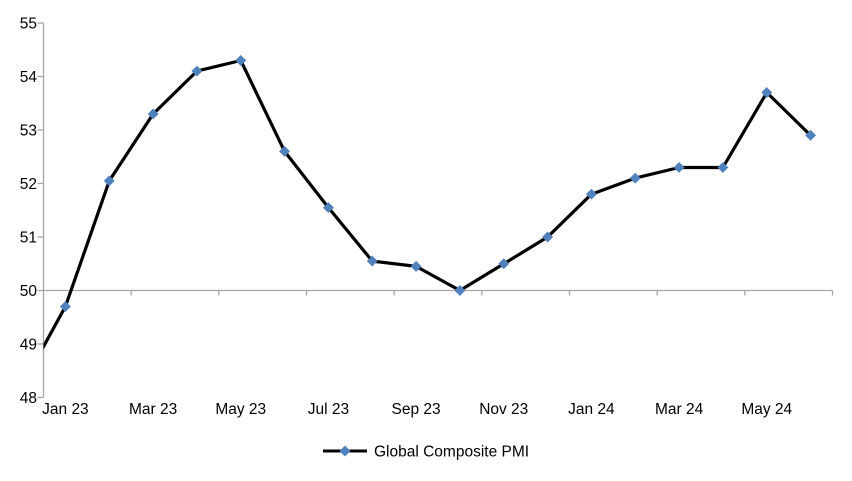  Describe the element at coordinates (28, 184) in the screenshot. I see `y-tick-label: 52` at that location.